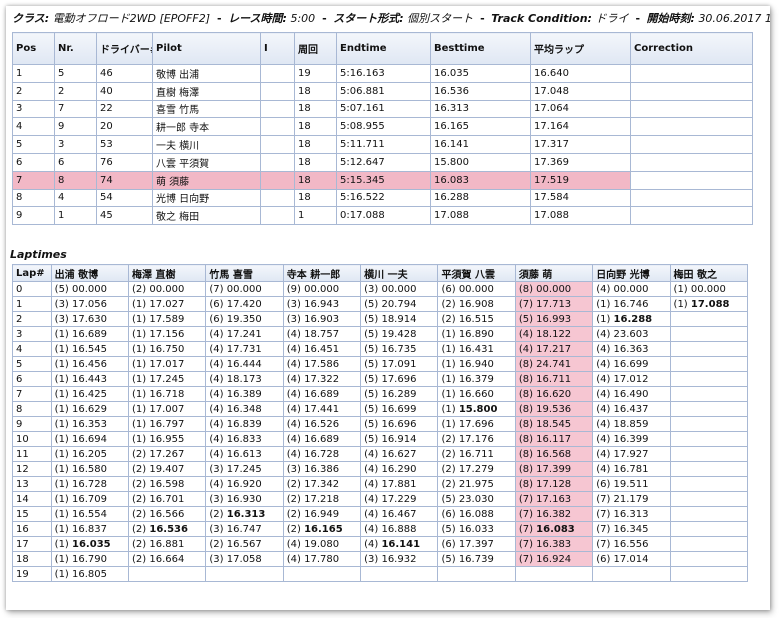 The width and height of the screenshot is (780, 618). Describe the element at coordinates (244, 394) in the screenshot. I see `laptime-cell: (4) 16.389` at that location.